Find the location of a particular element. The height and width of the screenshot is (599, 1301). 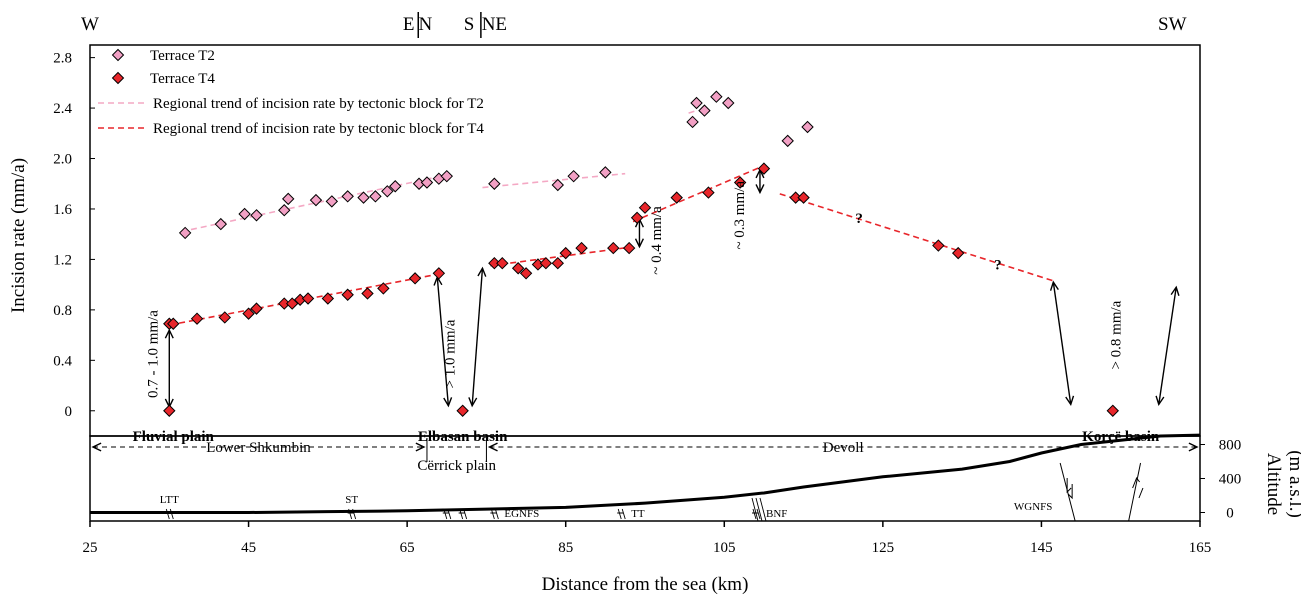

legend-label: Terrace T2 is located at coordinates (182, 56).